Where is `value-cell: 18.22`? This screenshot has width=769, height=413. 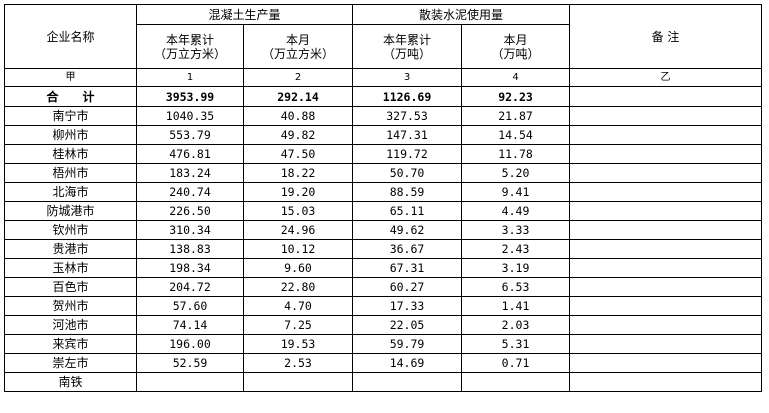 value-cell: 18.22 is located at coordinates (298, 173).